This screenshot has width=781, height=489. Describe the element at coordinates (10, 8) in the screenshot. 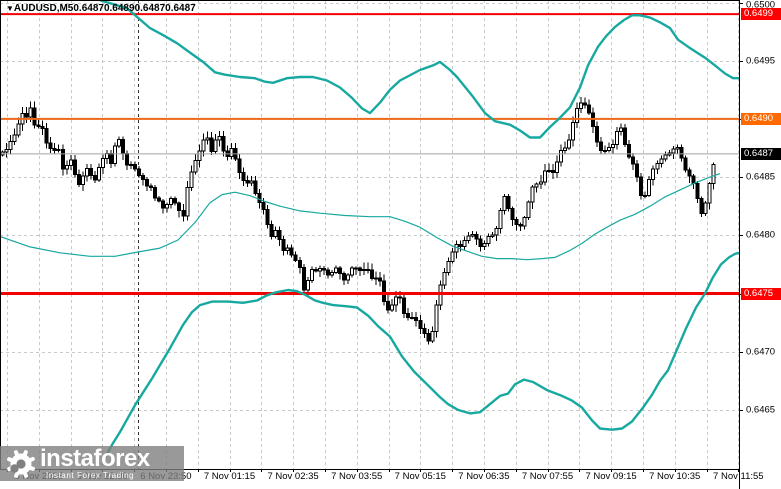

I see `symbol-dropdown-arrow: ▼` at that location.